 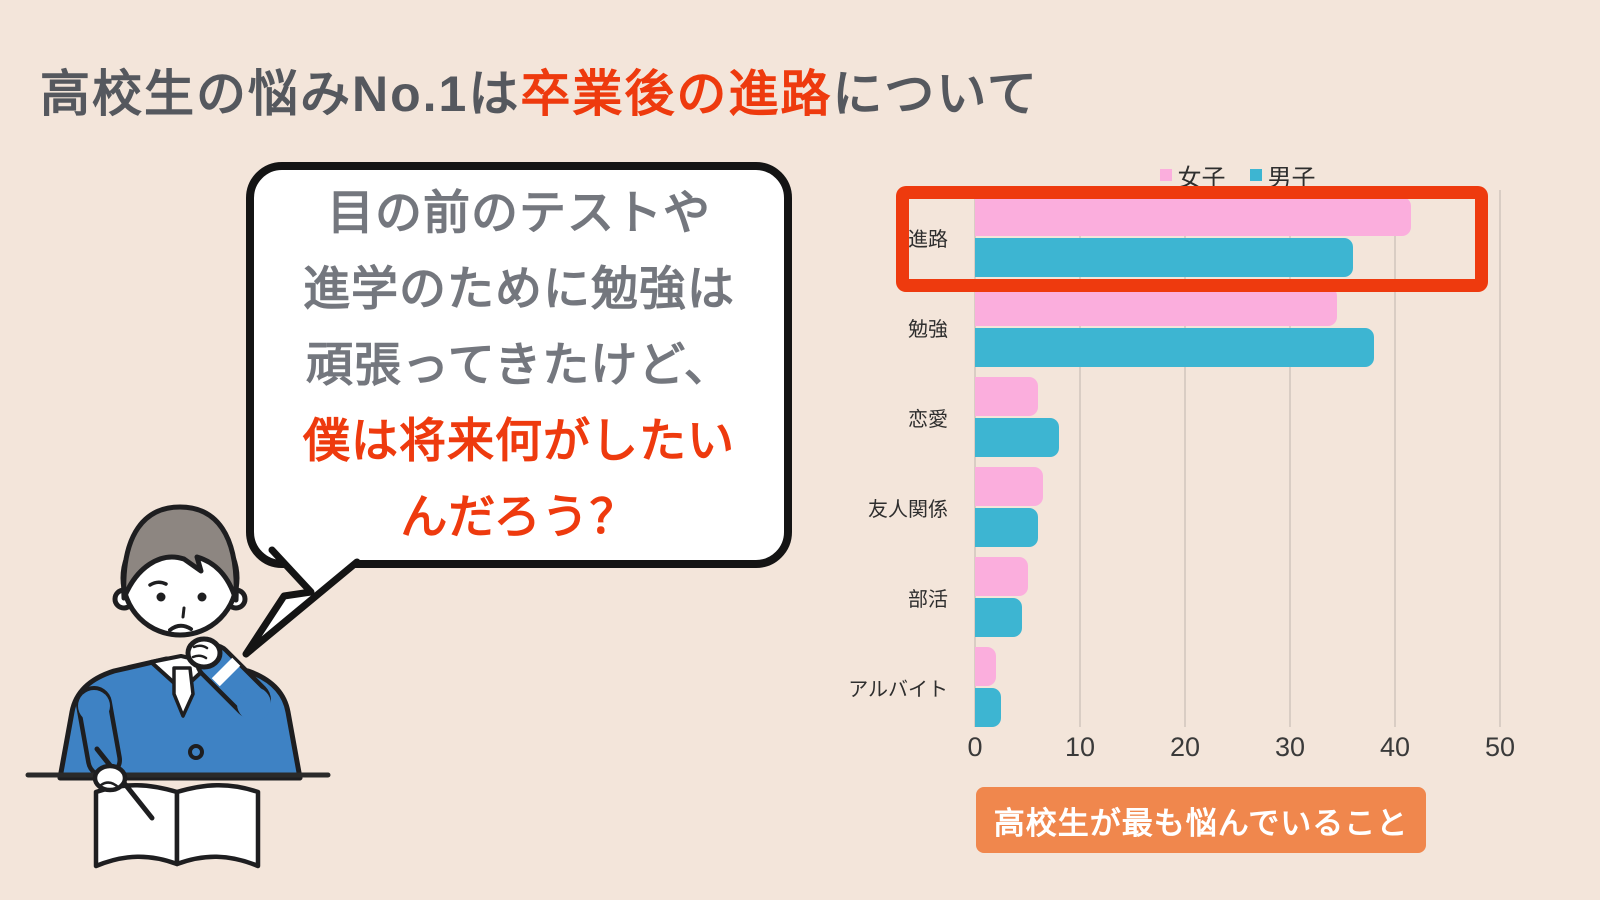 I want to click on hand-fingers, so click(x=110, y=785).